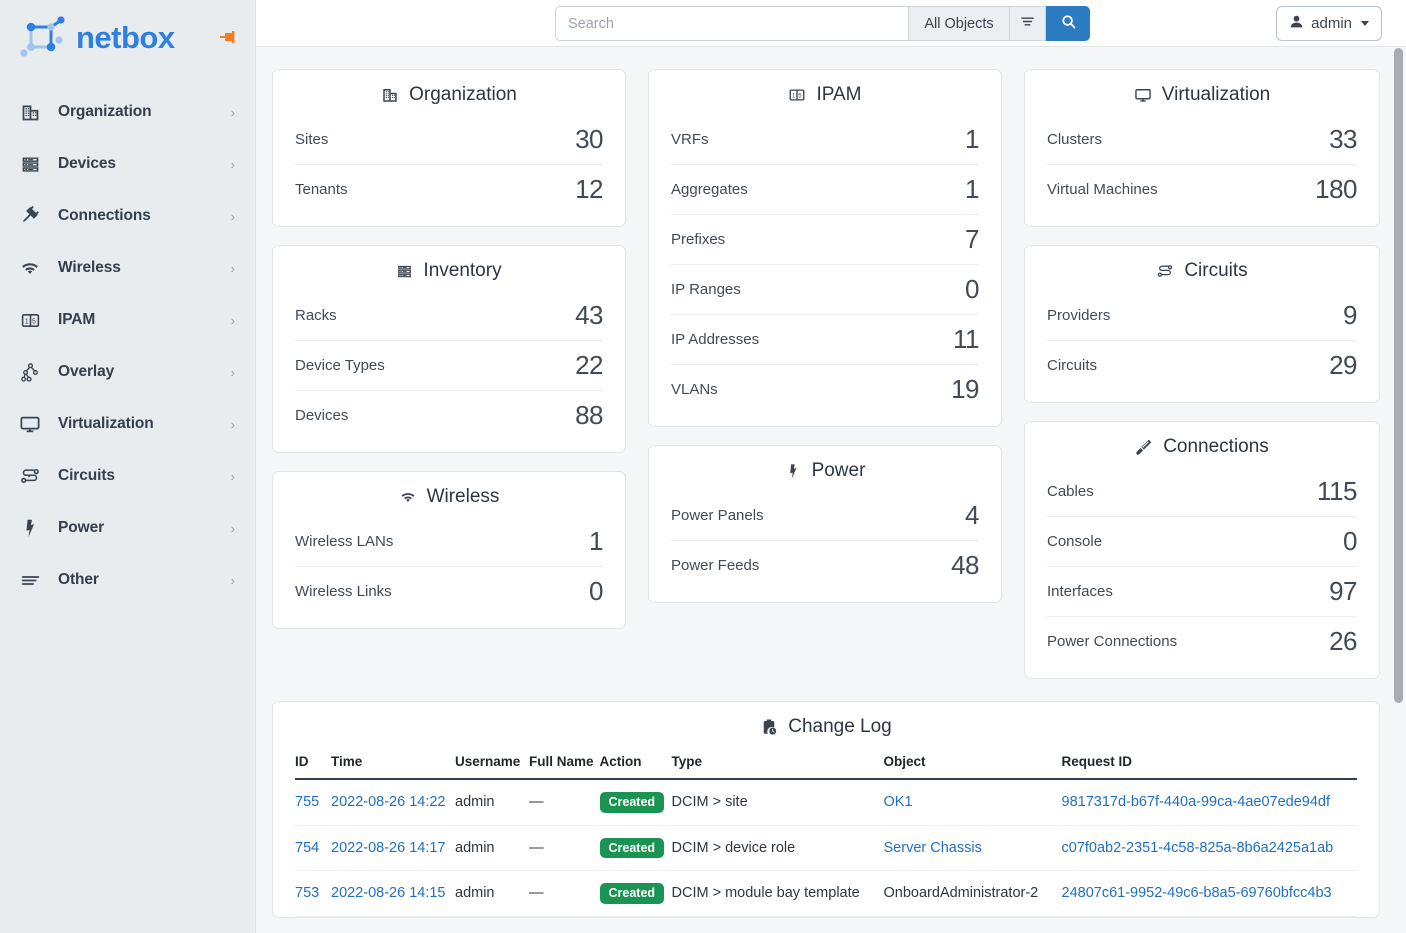  I want to click on stat-value: 0, so click(972, 289).